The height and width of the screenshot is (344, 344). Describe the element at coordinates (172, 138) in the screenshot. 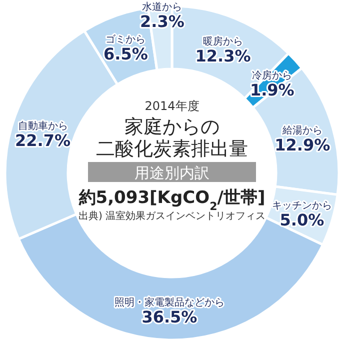

I see `text: 家庭からの二酸化炭素排出量` at that location.